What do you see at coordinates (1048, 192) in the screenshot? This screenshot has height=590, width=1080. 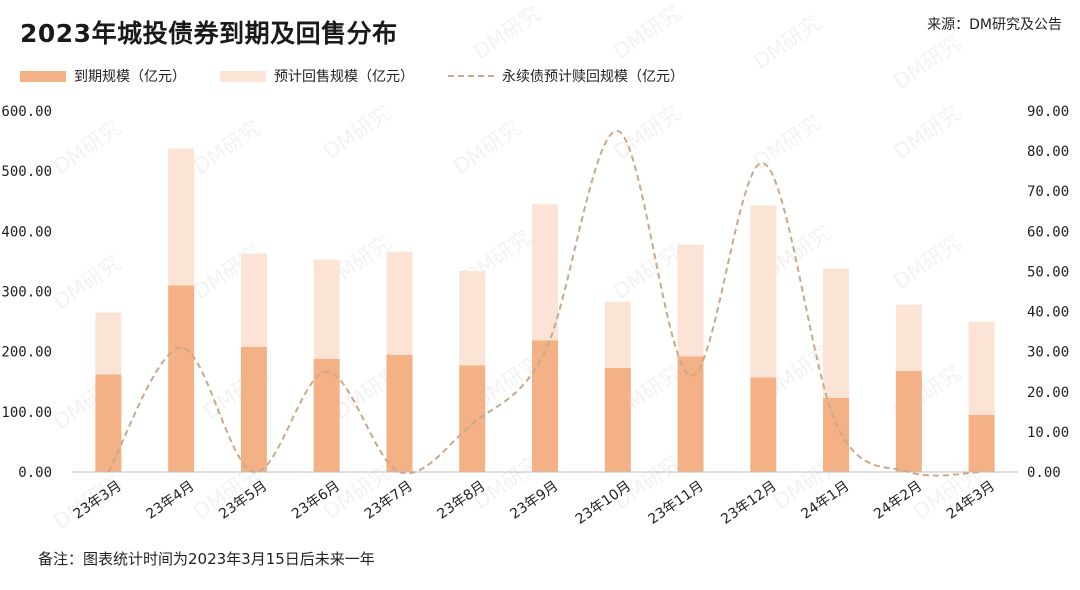 I see `y-right-tick-label: 70.00` at bounding box center [1048, 192].